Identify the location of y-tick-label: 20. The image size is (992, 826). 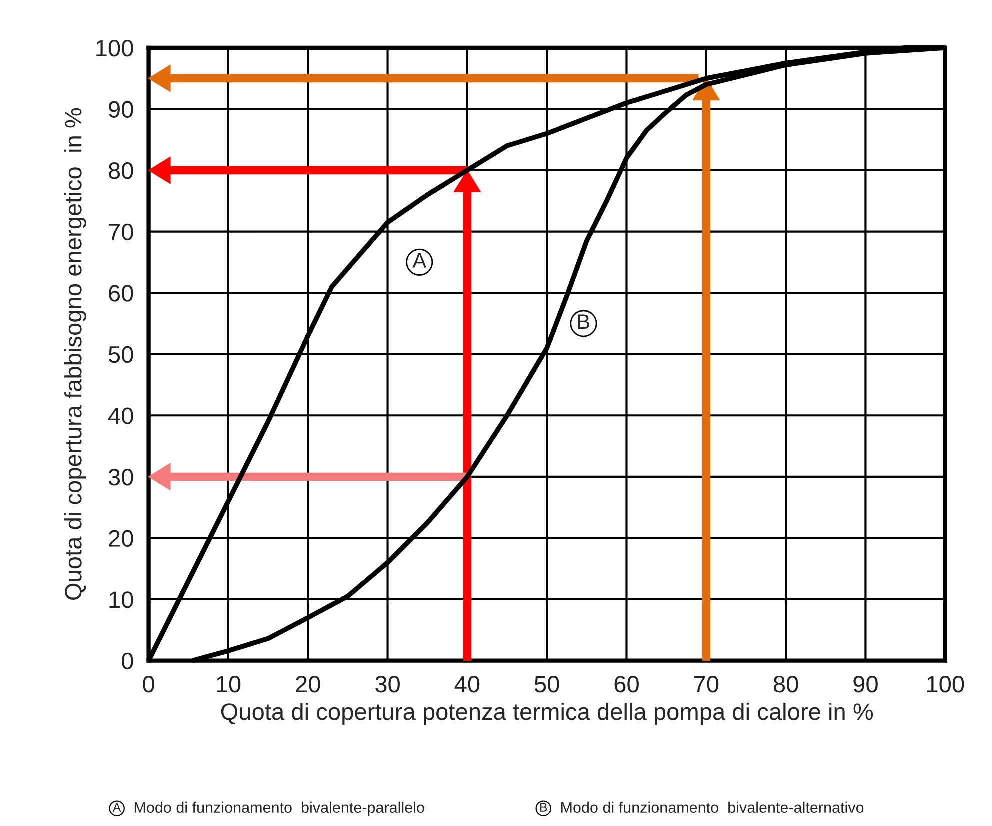
(121, 539).